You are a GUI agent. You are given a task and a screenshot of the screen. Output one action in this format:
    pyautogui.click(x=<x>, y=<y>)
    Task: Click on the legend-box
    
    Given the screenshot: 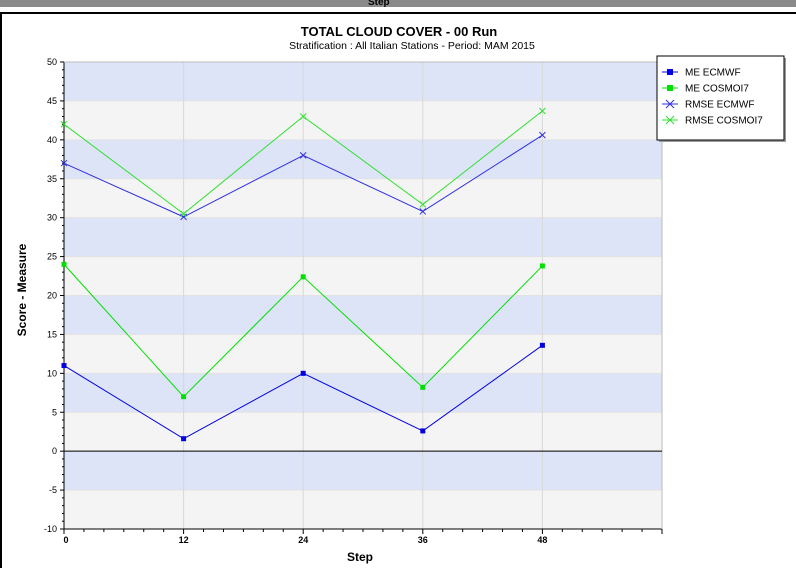 What is the action you would take?
    pyautogui.click(x=720, y=98)
    